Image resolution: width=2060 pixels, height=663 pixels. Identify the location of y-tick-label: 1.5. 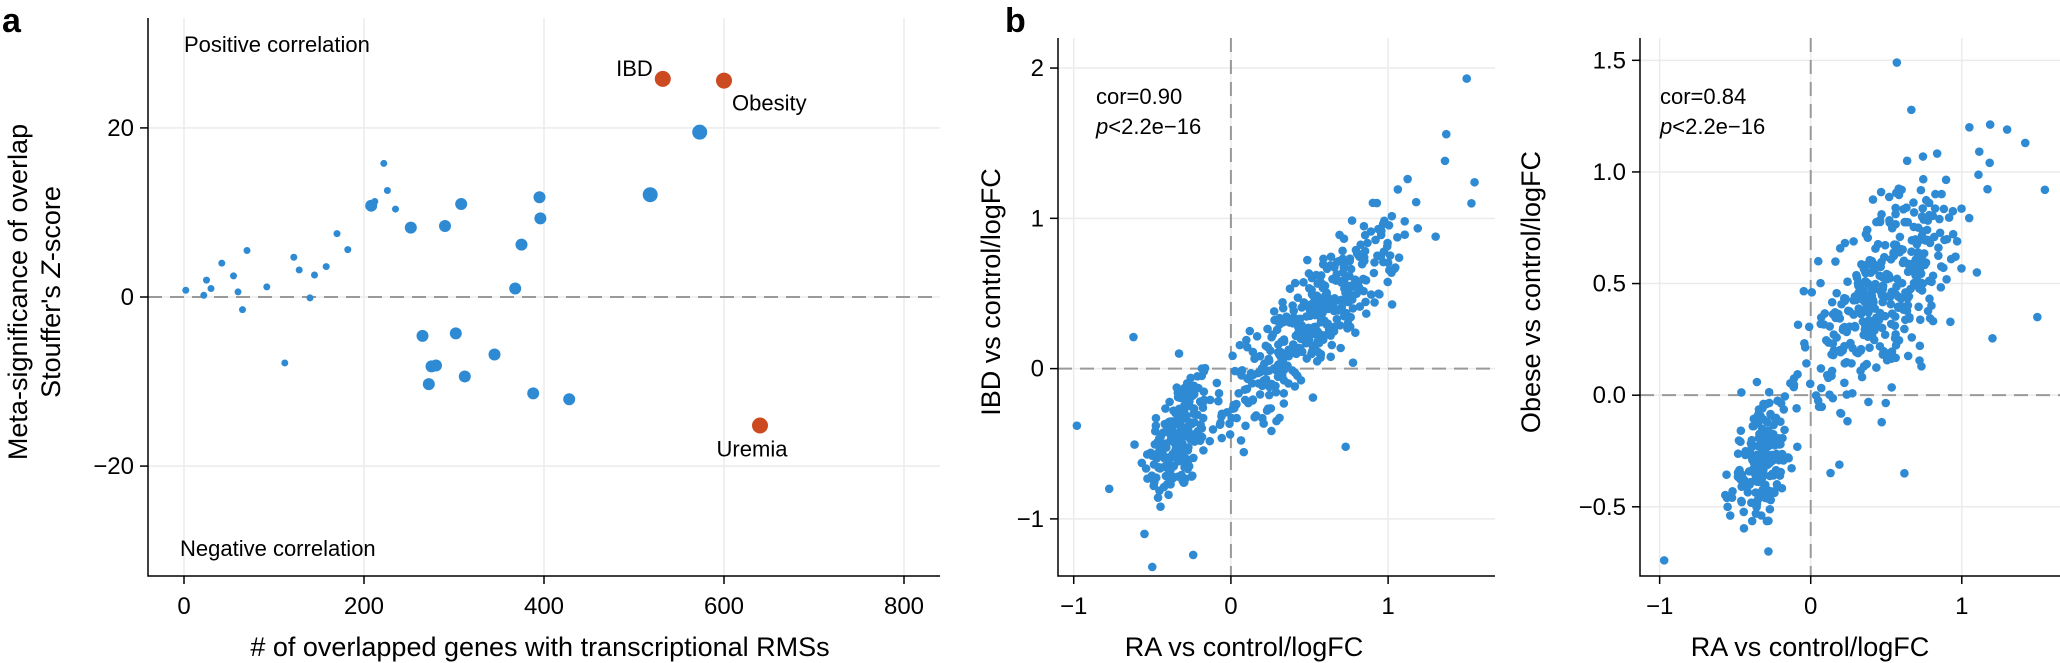
(1609, 60).